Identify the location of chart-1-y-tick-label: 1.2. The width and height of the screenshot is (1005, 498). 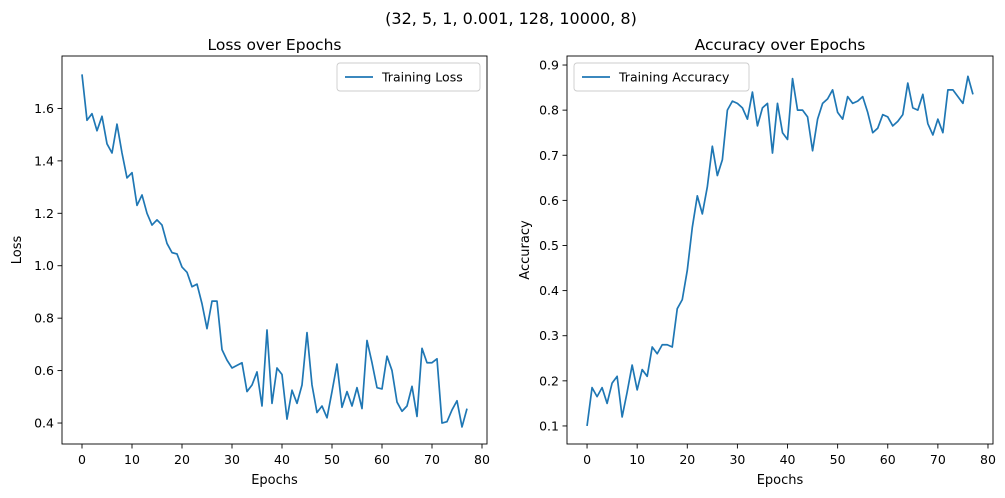
(44, 213).